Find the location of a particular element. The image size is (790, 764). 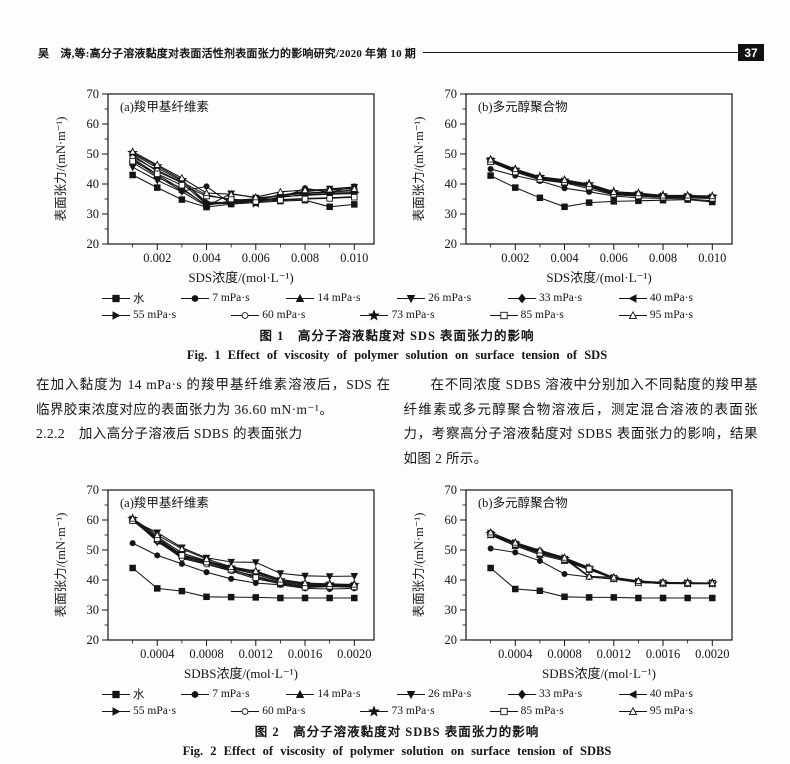

legend-label: 33 mPa·s is located at coordinates (561, 298).